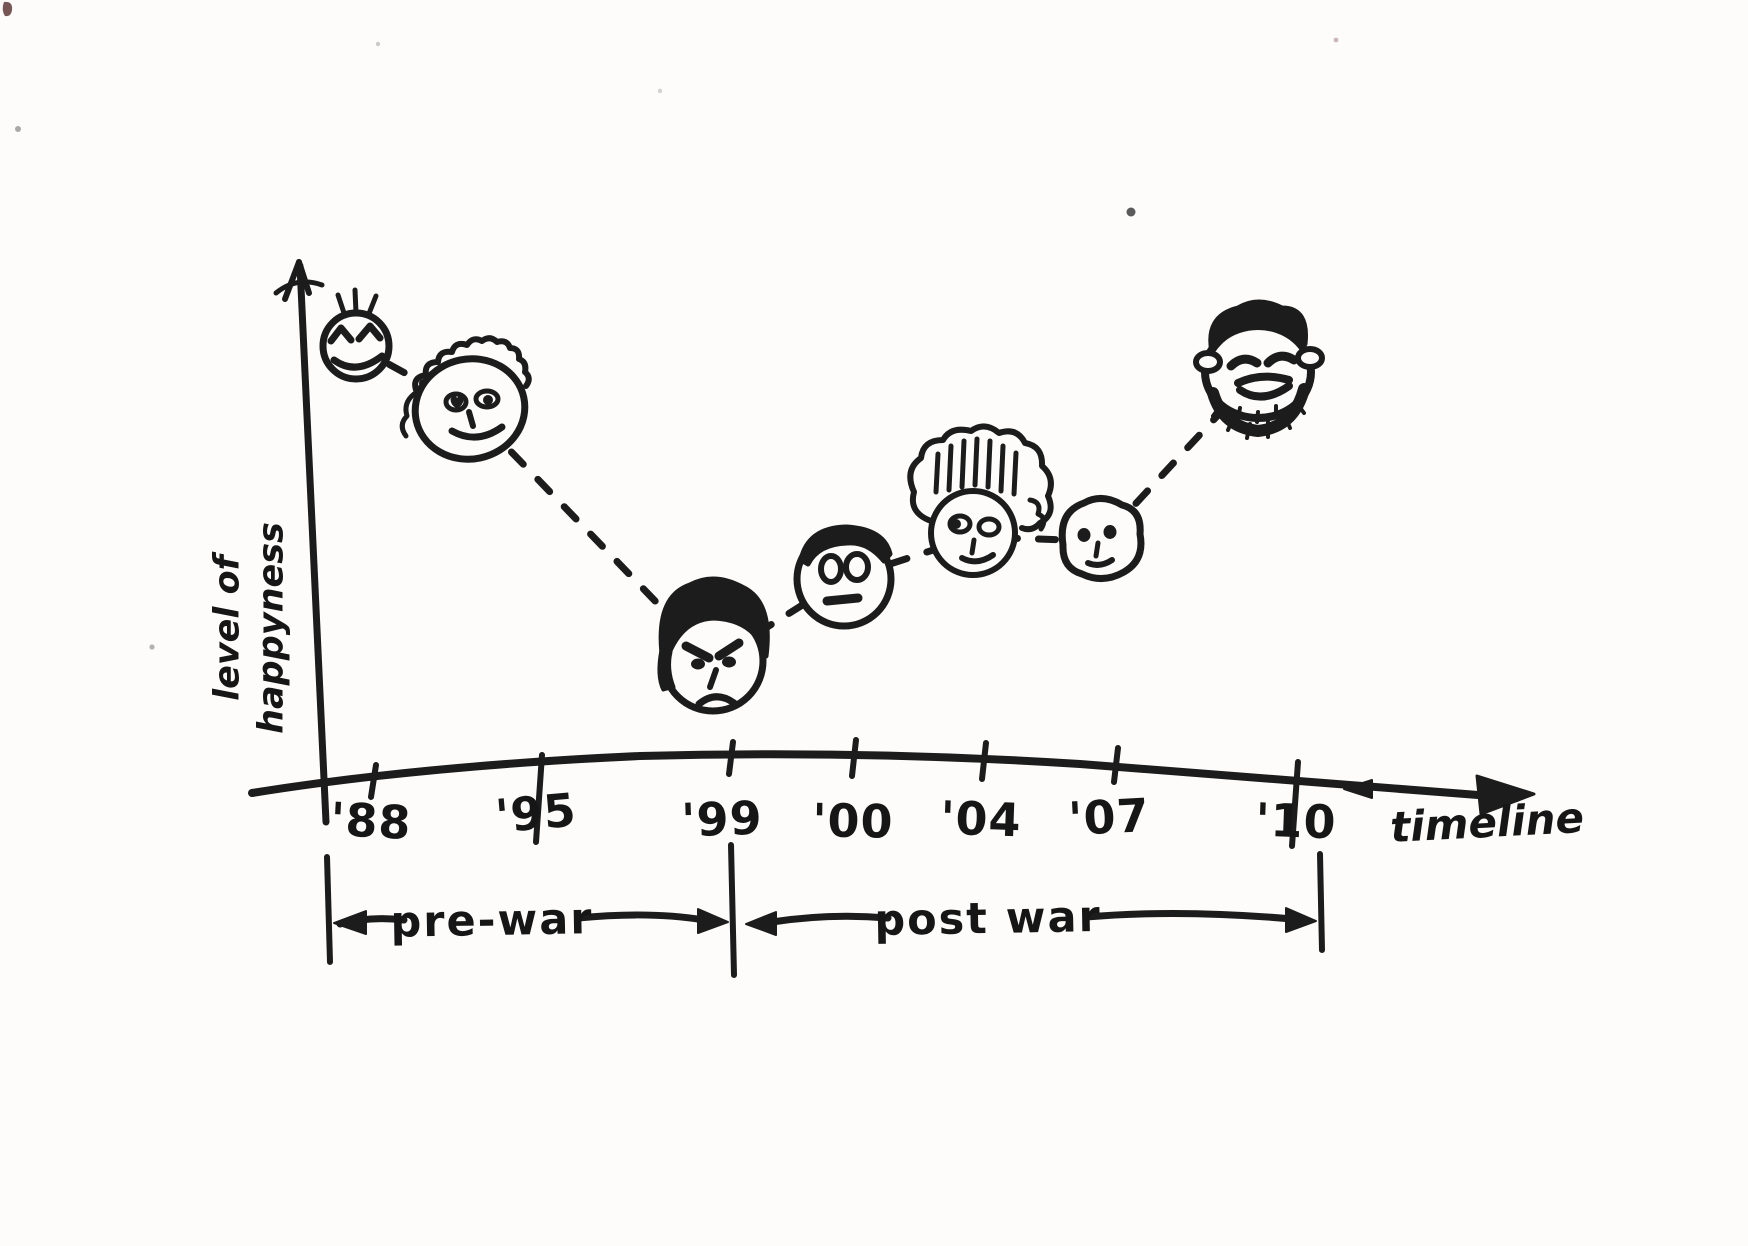  Describe the element at coordinates (1358, 789) in the screenshot. I see `small-left-barb` at that location.